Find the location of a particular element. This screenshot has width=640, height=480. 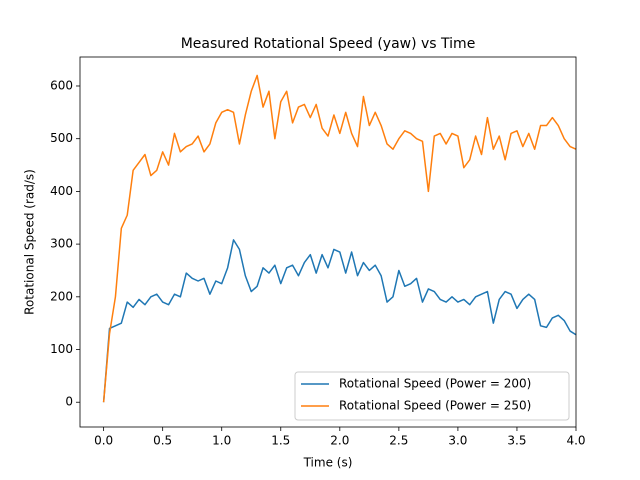

legend-box is located at coordinates (432, 396).